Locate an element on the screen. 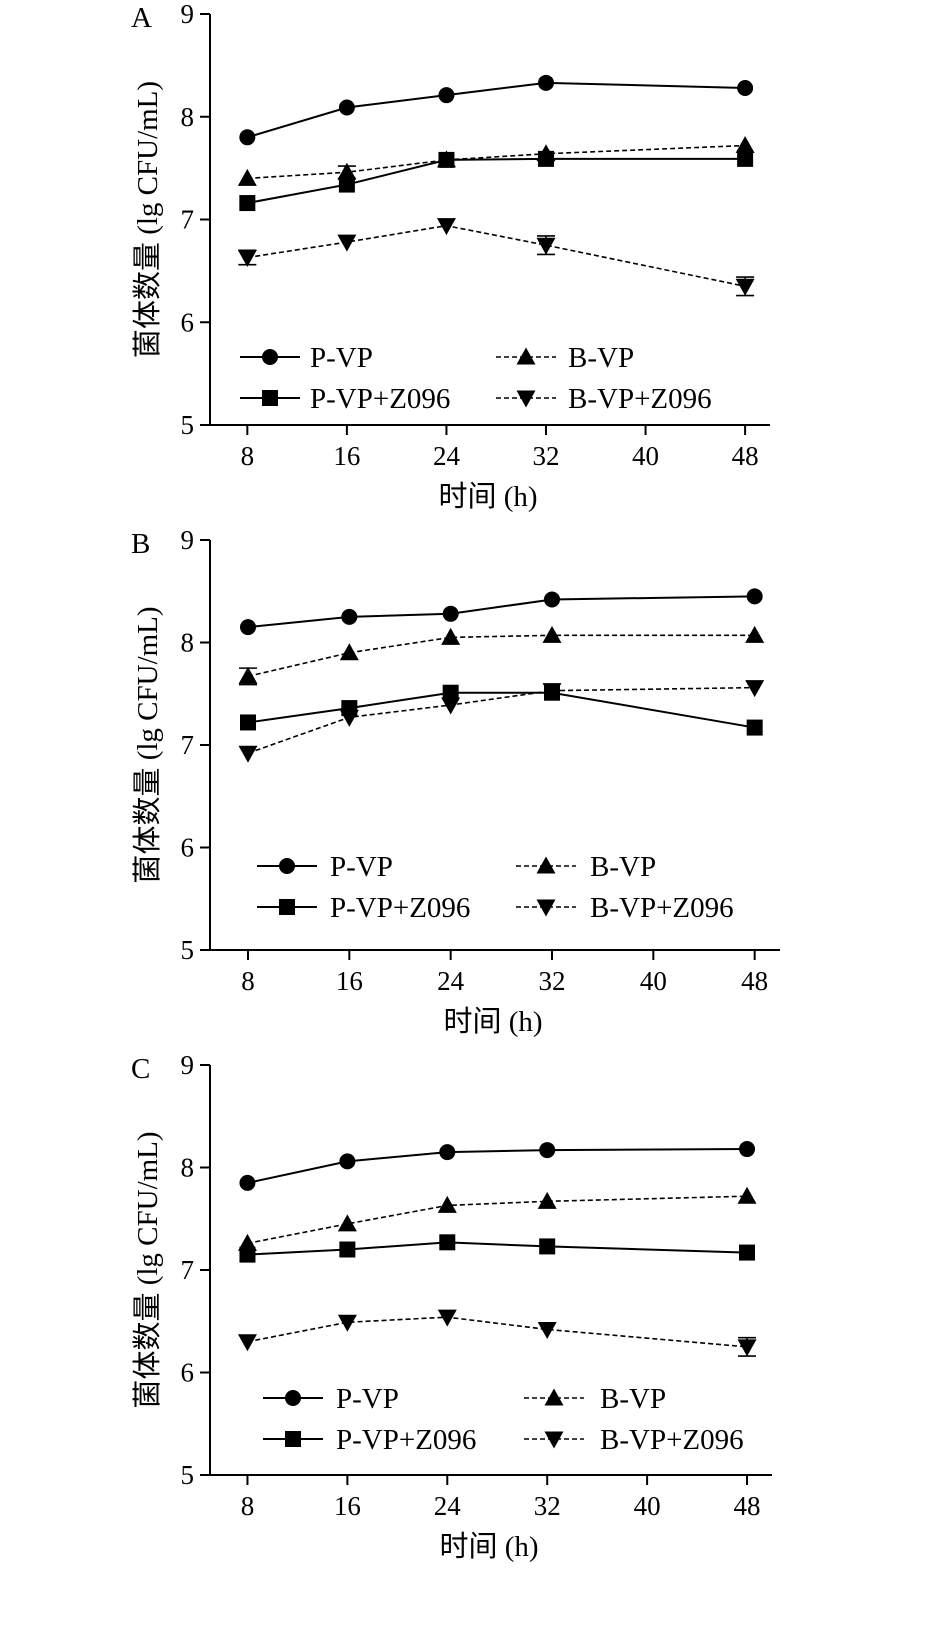  x-tick-label: 32 is located at coordinates (552, 981).